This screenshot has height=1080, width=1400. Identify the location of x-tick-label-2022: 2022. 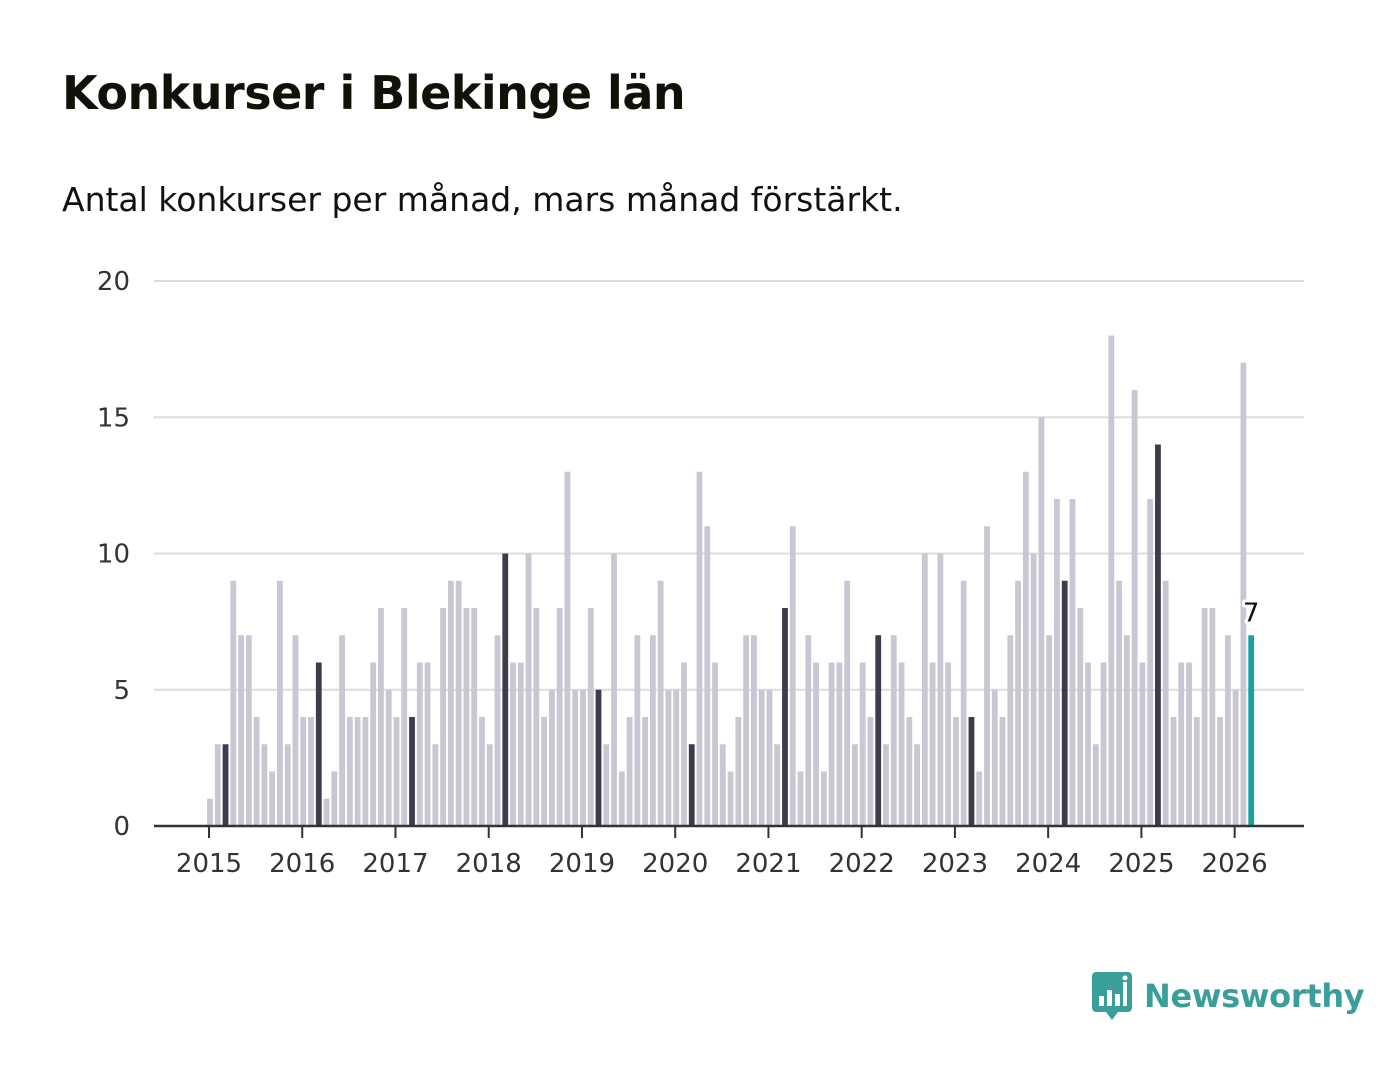
(862, 864).